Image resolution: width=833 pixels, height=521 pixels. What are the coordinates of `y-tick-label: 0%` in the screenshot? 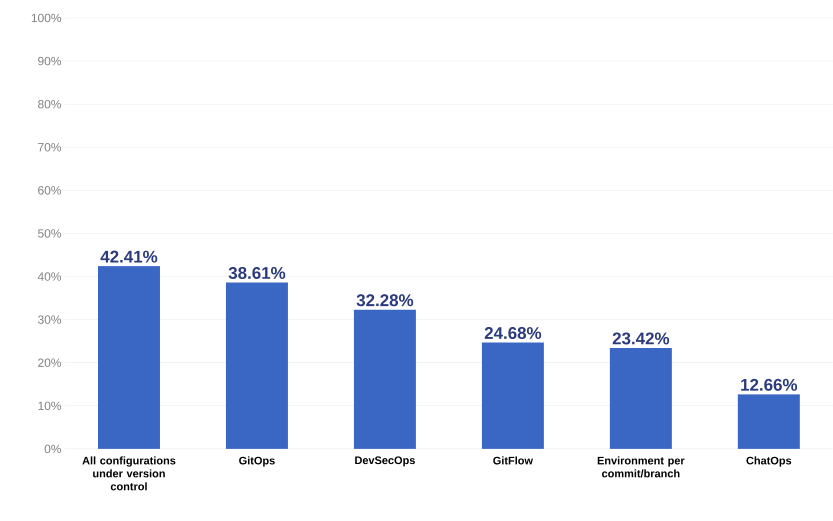 It's located at (53, 449).